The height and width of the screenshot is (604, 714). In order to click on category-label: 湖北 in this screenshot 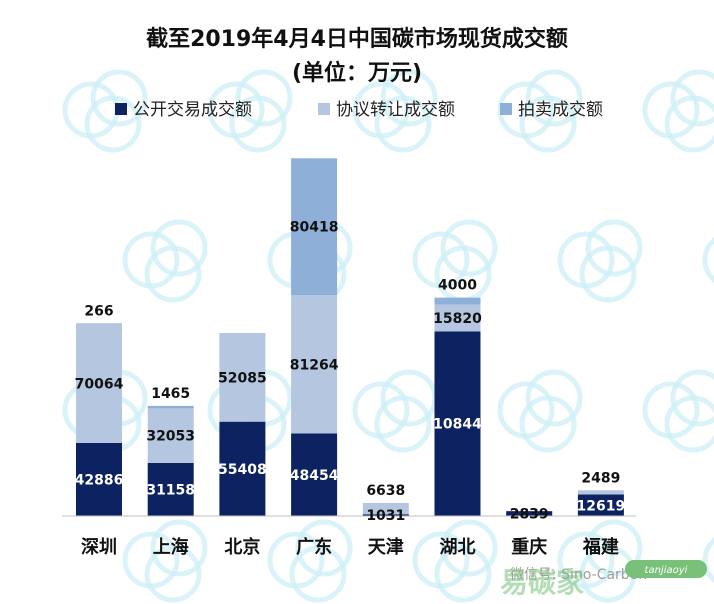, I will do `click(458, 547)`.